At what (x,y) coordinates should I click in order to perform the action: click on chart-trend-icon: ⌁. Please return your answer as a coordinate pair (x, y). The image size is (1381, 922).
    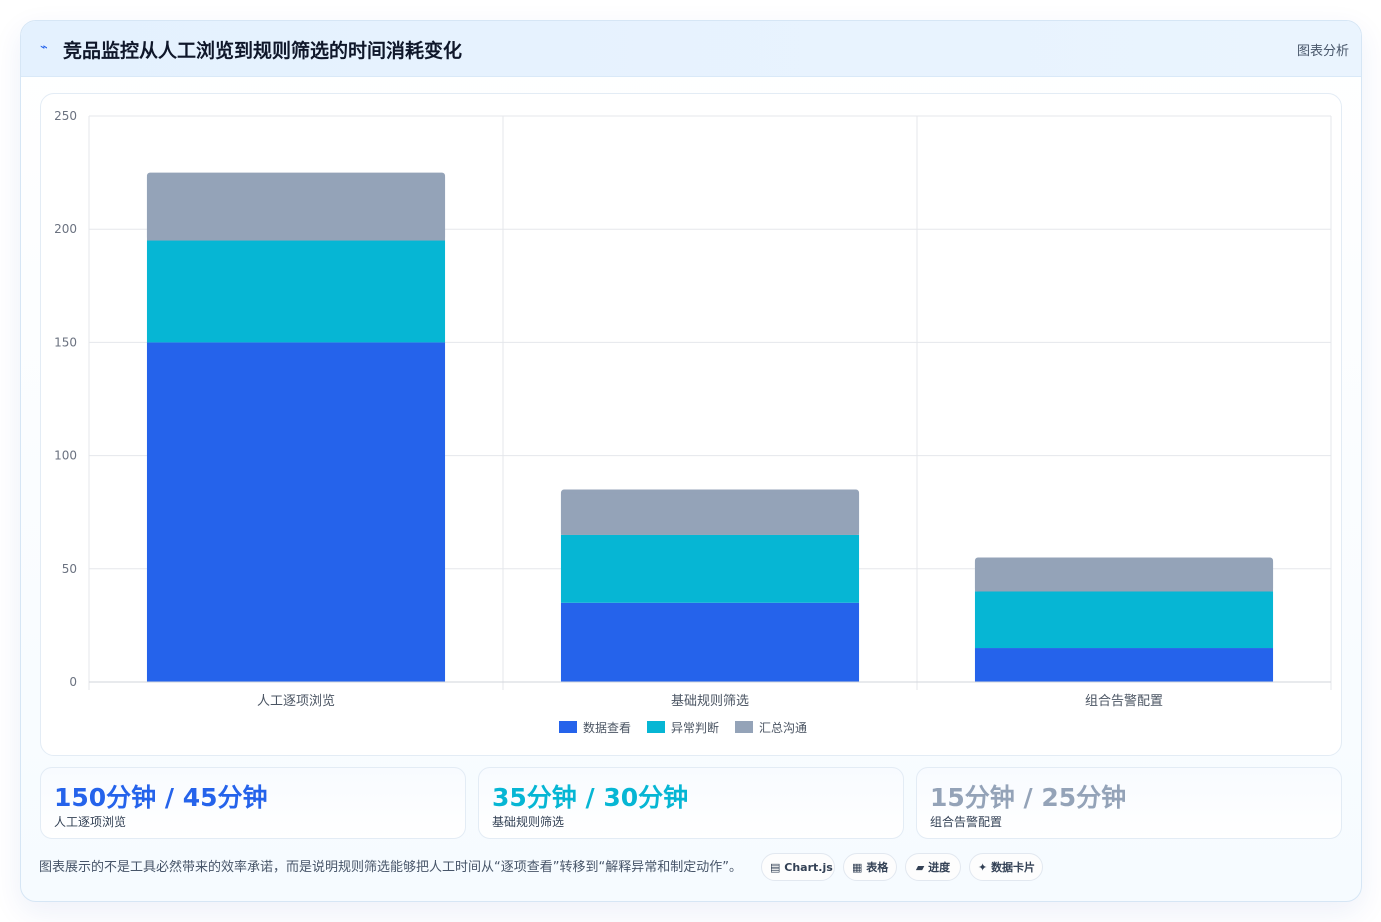
    Looking at the image, I should click on (44, 47).